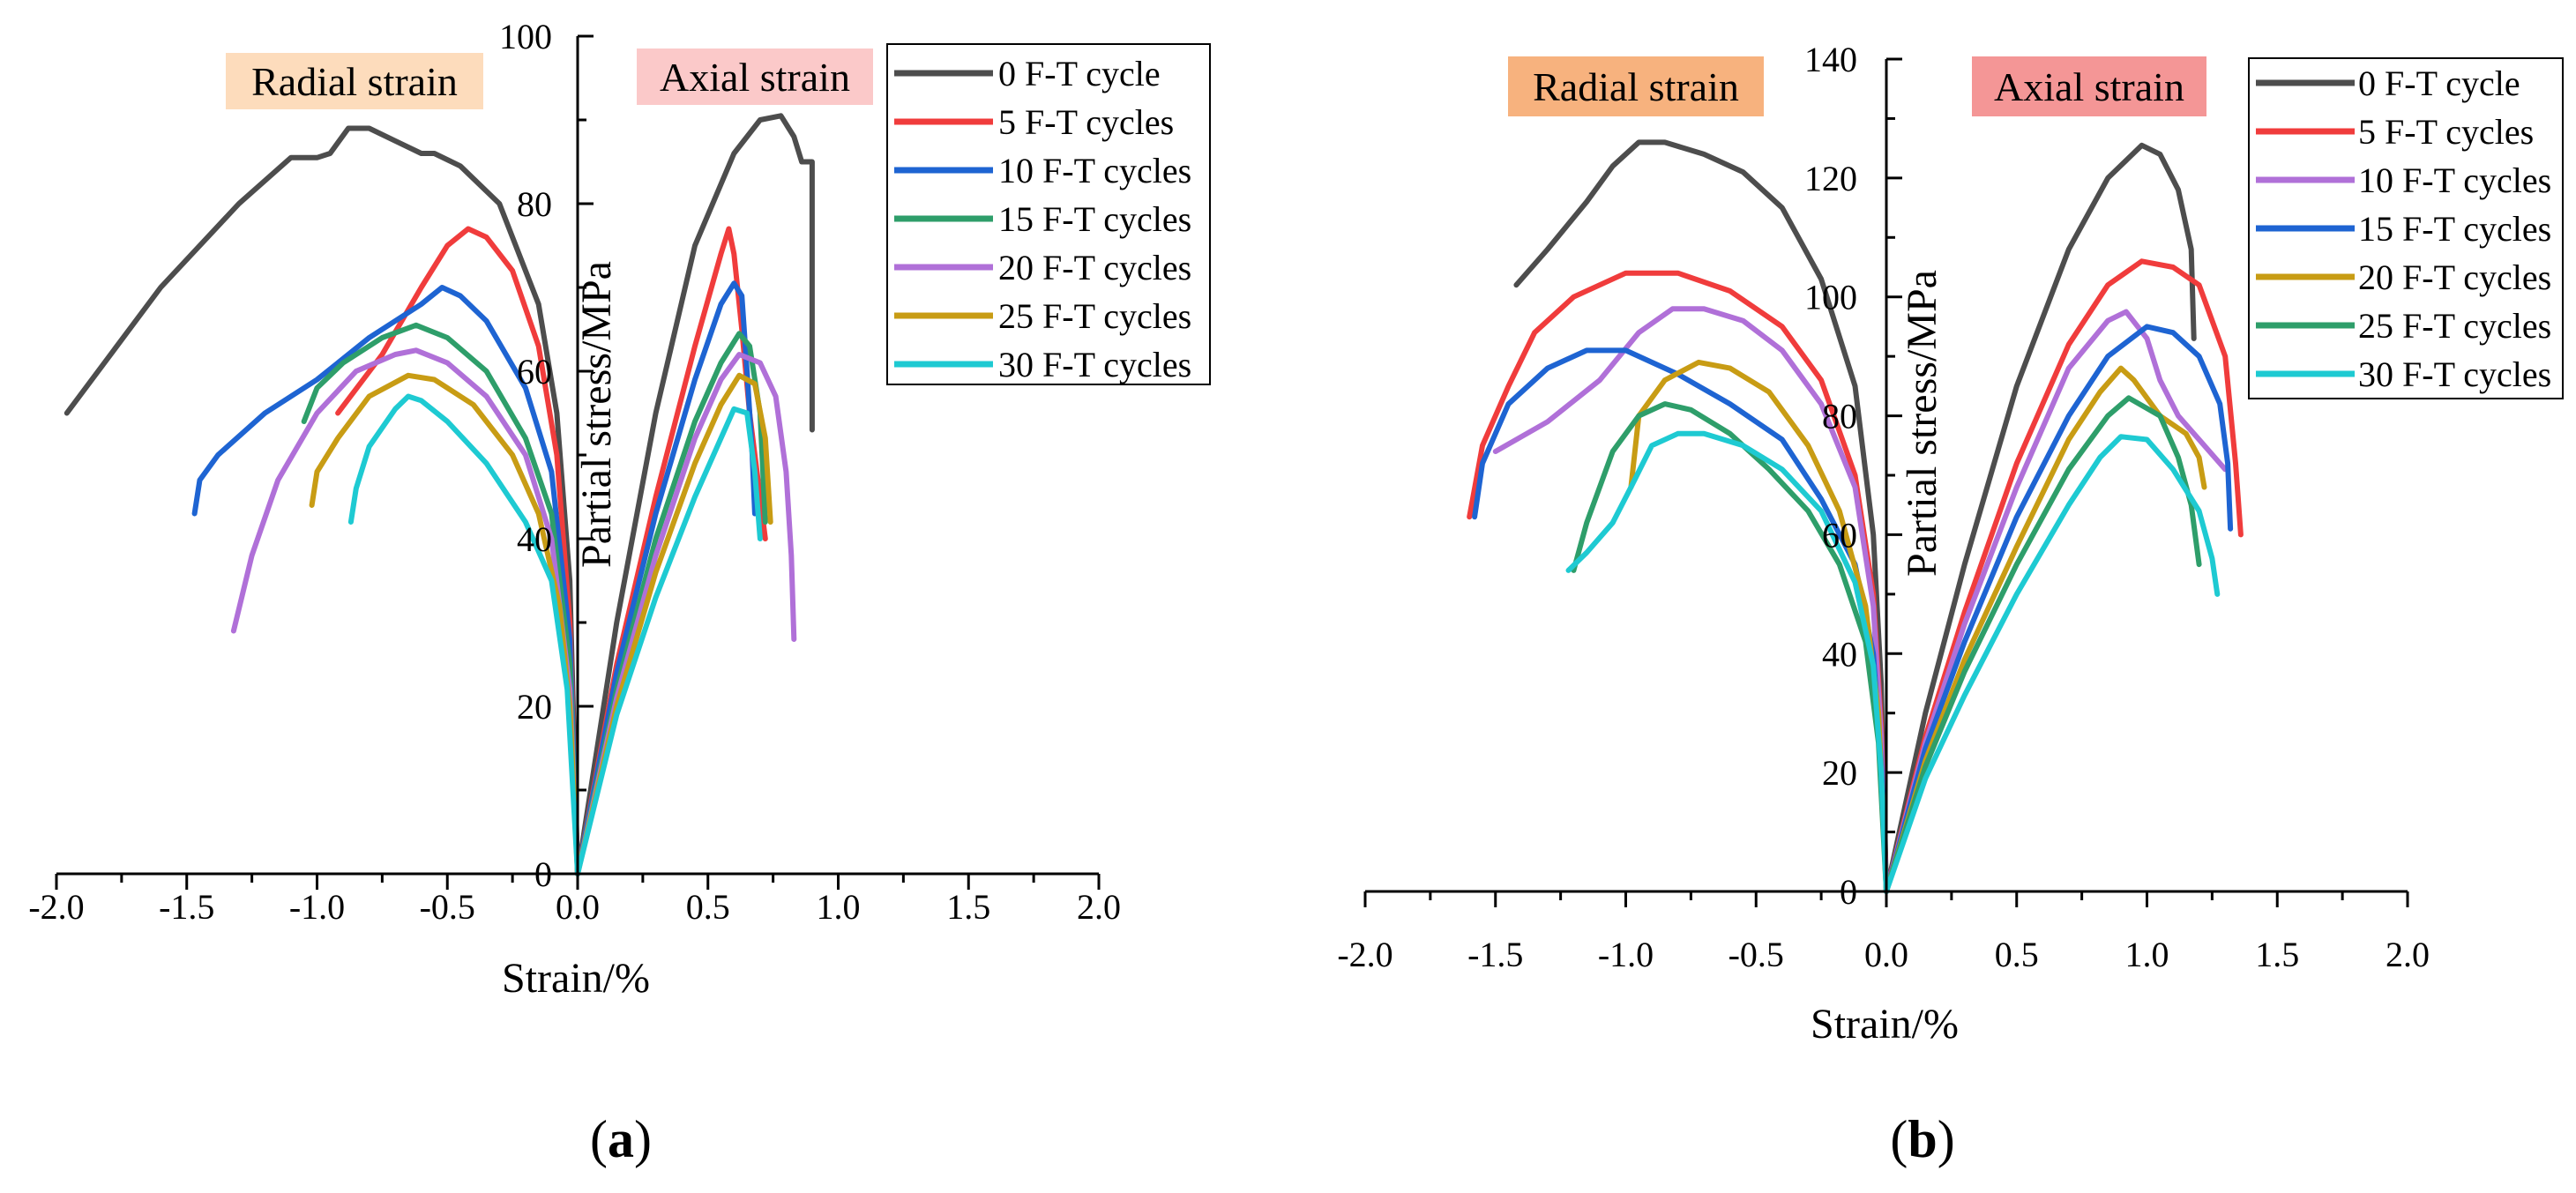 This screenshot has width=2576, height=1193. What do you see at coordinates (1830, 178) in the screenshot?
I see `y-tick-label: 120` at bounding box center [1830, 178].